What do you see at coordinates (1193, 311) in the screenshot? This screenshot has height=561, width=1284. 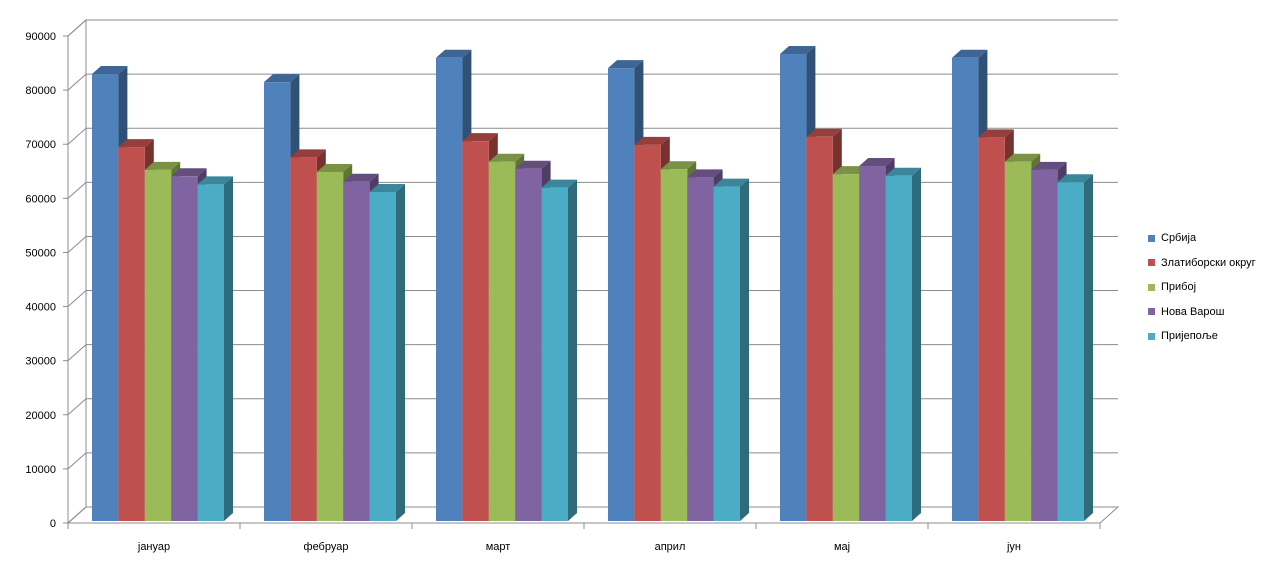 I see `legend-label: Нова Варош` at bounding box center [1193, 311].